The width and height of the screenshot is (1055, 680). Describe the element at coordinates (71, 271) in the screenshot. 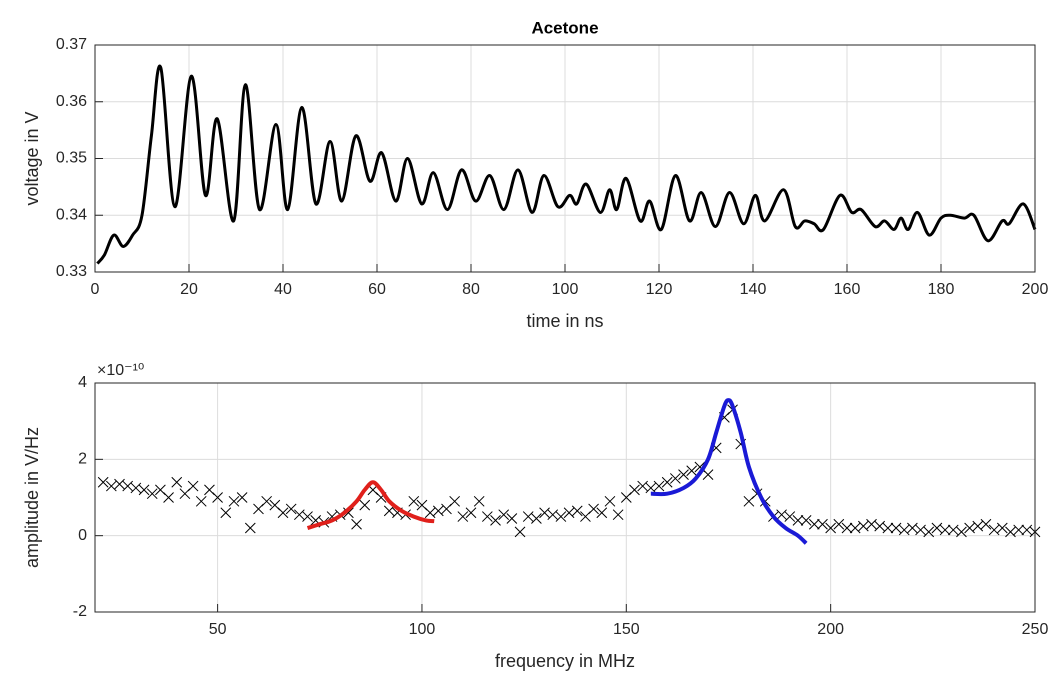

I see `y-tick-label: 0.33` at that location.